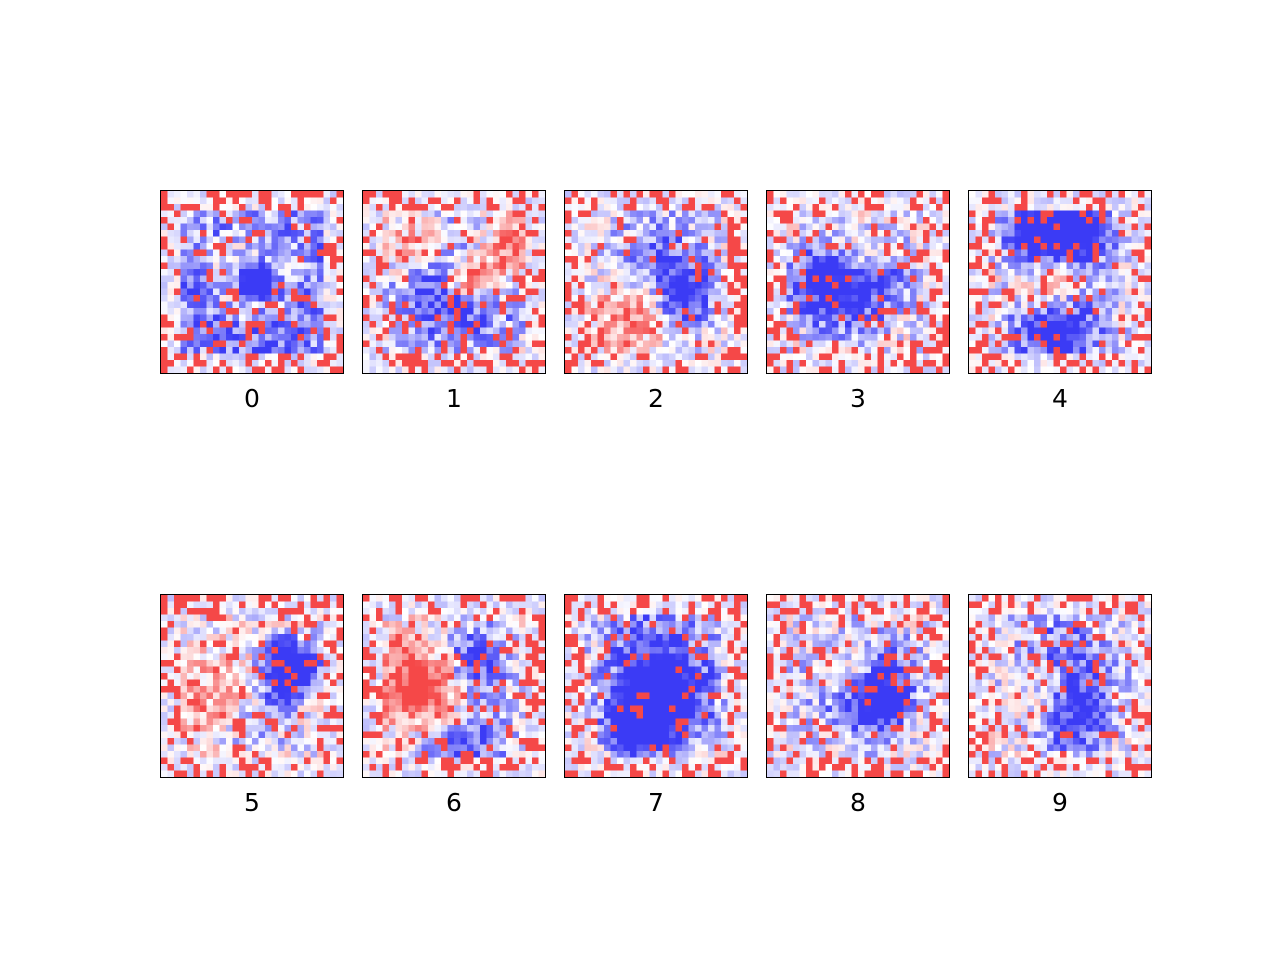  I want to click on panel-label-9: 9, so click(1060, 802).